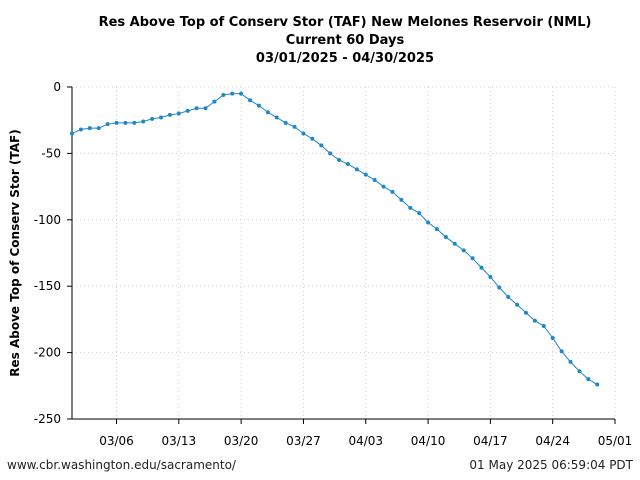 The height and width of the screenshot is (480, 640). What do you see at coordinates (551, 465) in the screenshot?
I see `generated-timestamp: 01 May 2025 06:59:04 PDT` at bounding box center [551, 465].